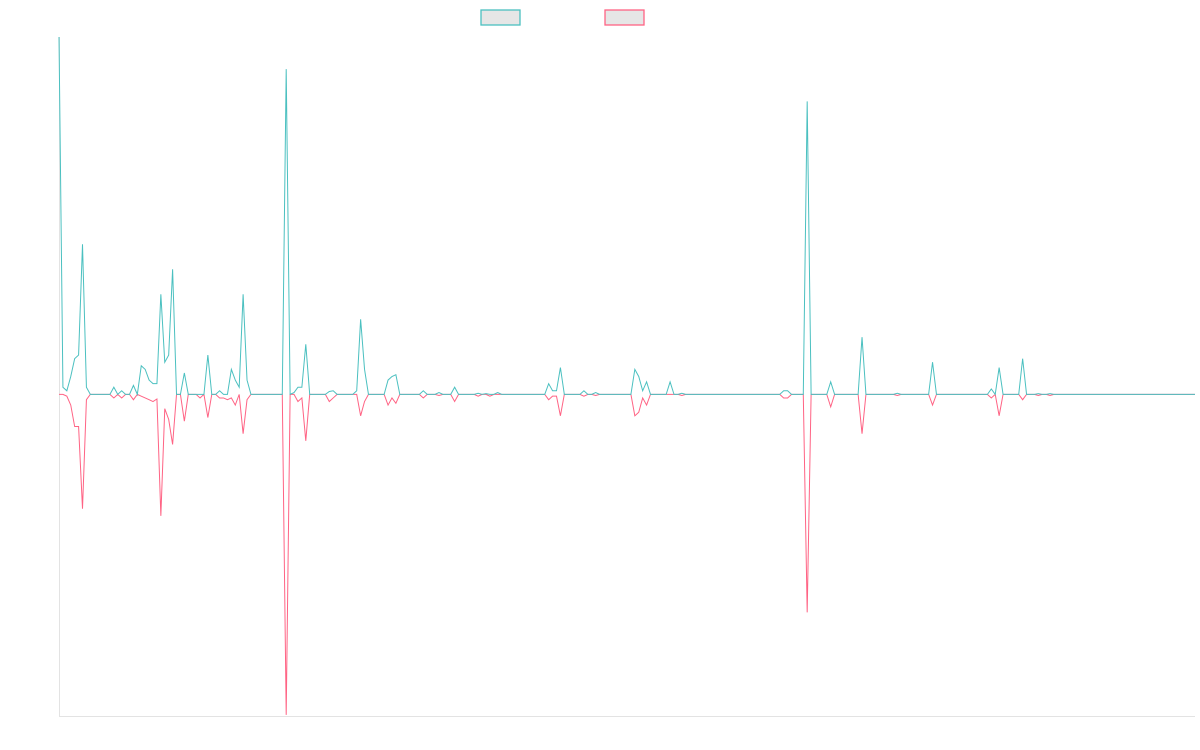 The image size is (1200, 750). I want to click on legend, so click(562, 17).